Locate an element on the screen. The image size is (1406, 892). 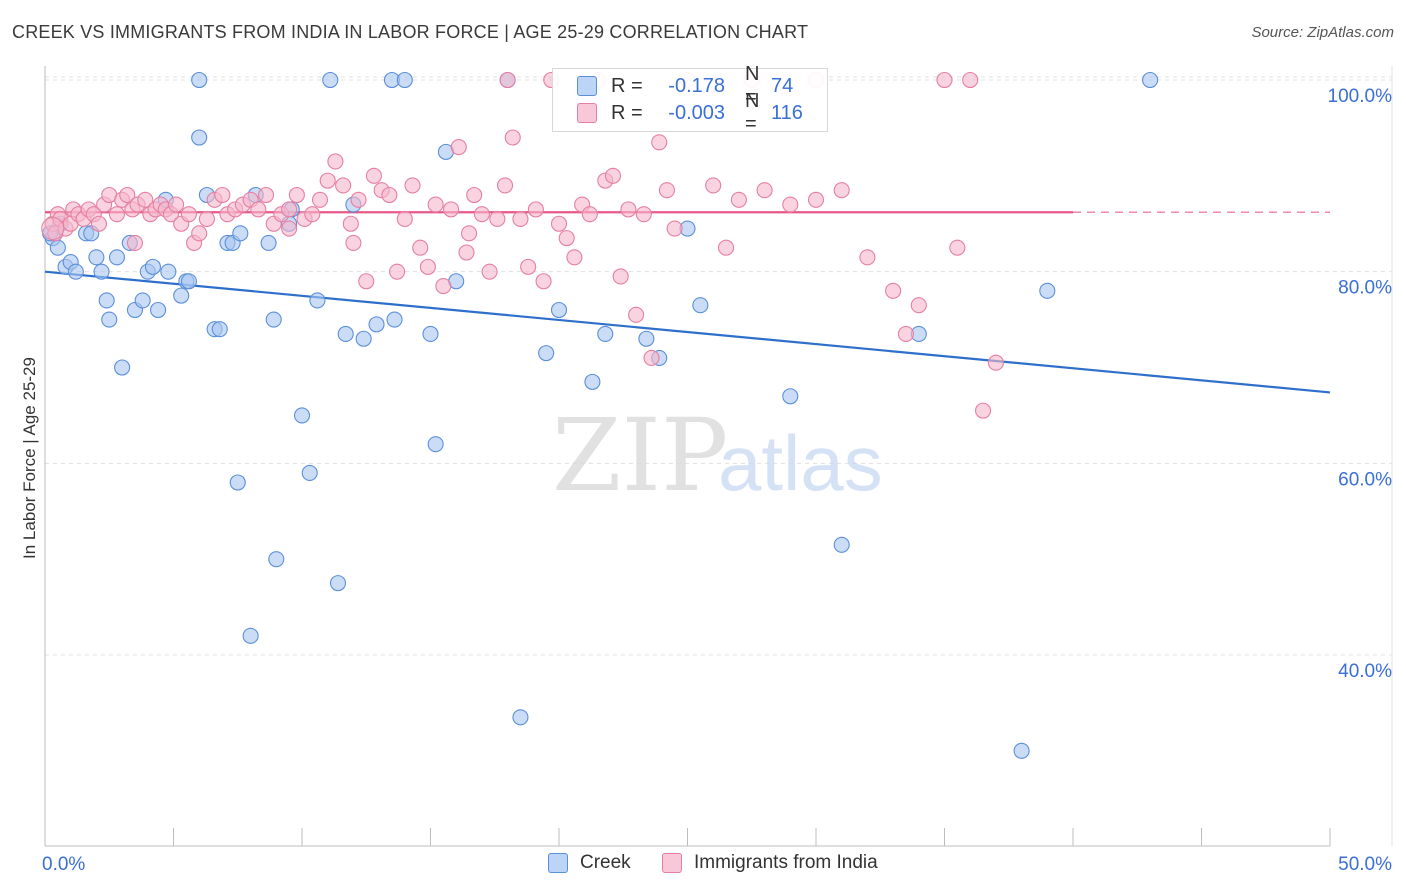
india-n-value: 116 is located at coordinates (787, 112).